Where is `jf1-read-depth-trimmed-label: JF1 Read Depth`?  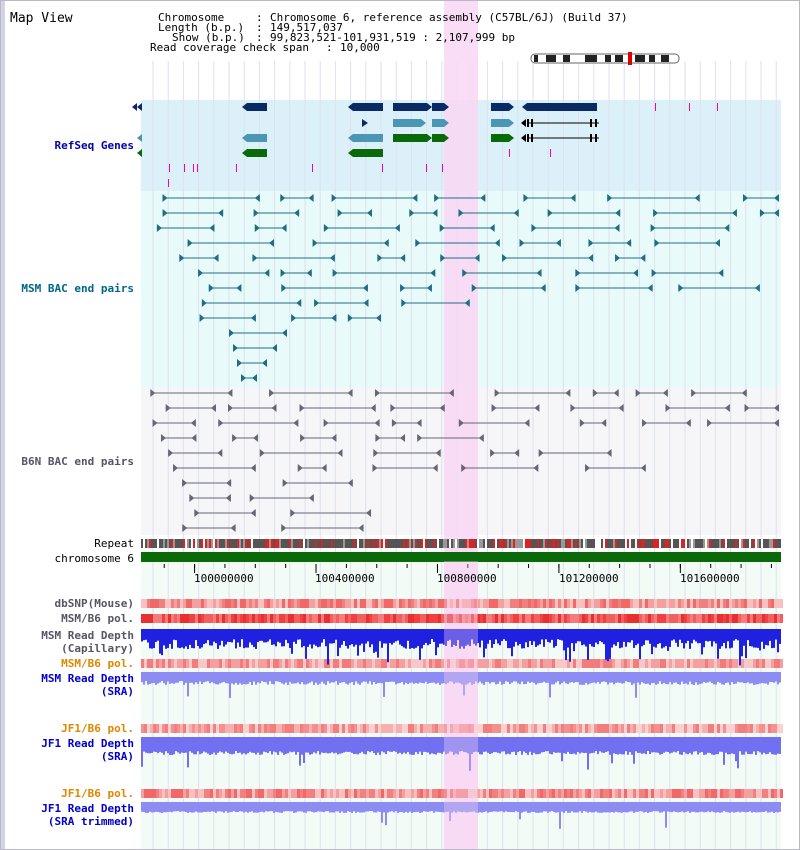 jf1-read-depth-trimmed-label: JF1 Read Depth is located at coordinates (87, 808).